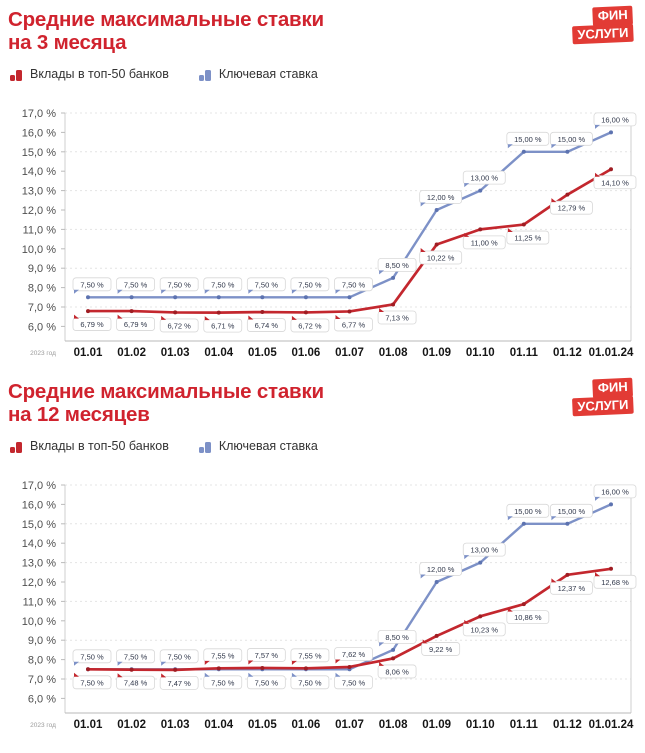 The height and width of the screenshot is (753, 645). What do you see at coordinates (166, 31) in the screenshot?
I see `chart-title: Средние максимальные ставки на 3 месяца` at bounding box center [166, 31].